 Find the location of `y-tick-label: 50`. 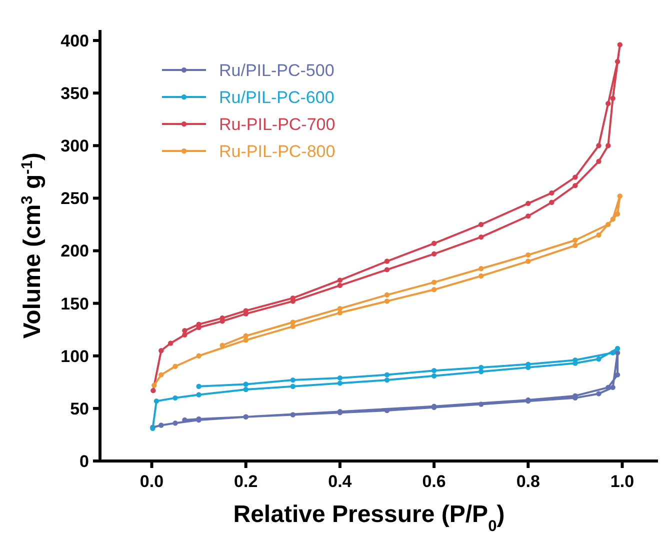

y-tick-label: 50 is located at coordinates (79, 408).